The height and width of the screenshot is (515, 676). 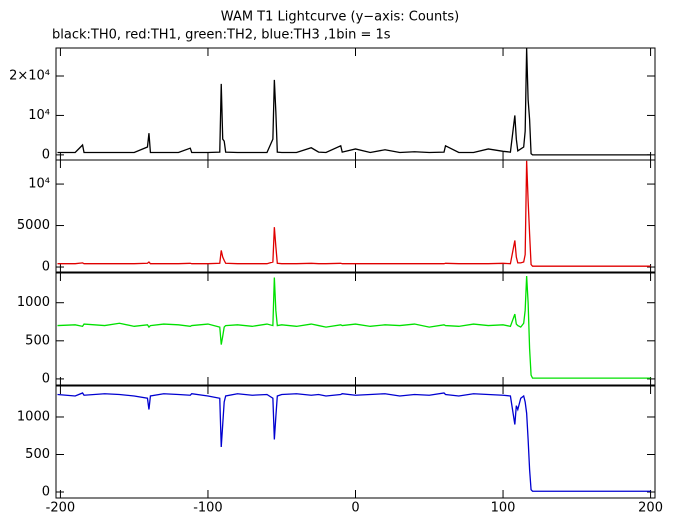 I want to click on x-tick-label: 100, so click(x=503, y=508).